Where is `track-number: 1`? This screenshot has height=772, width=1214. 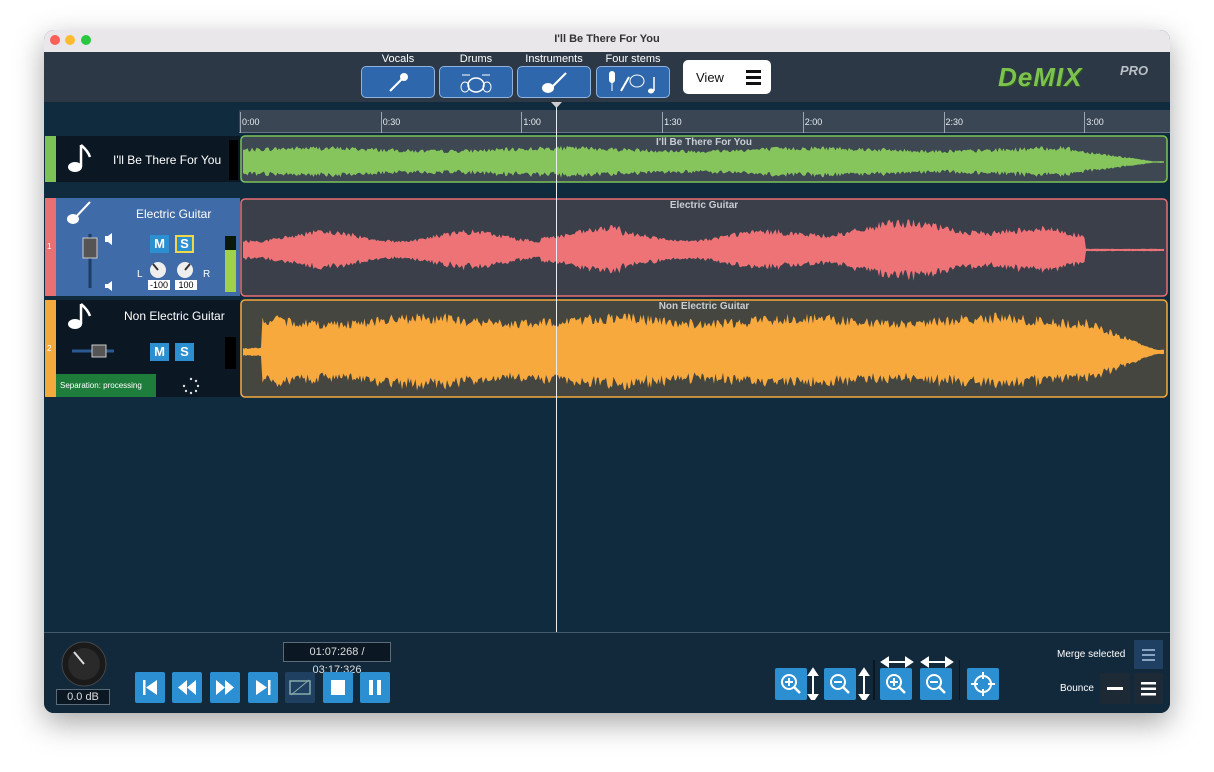 track-number: 1 is located at coordinates (49, 246).